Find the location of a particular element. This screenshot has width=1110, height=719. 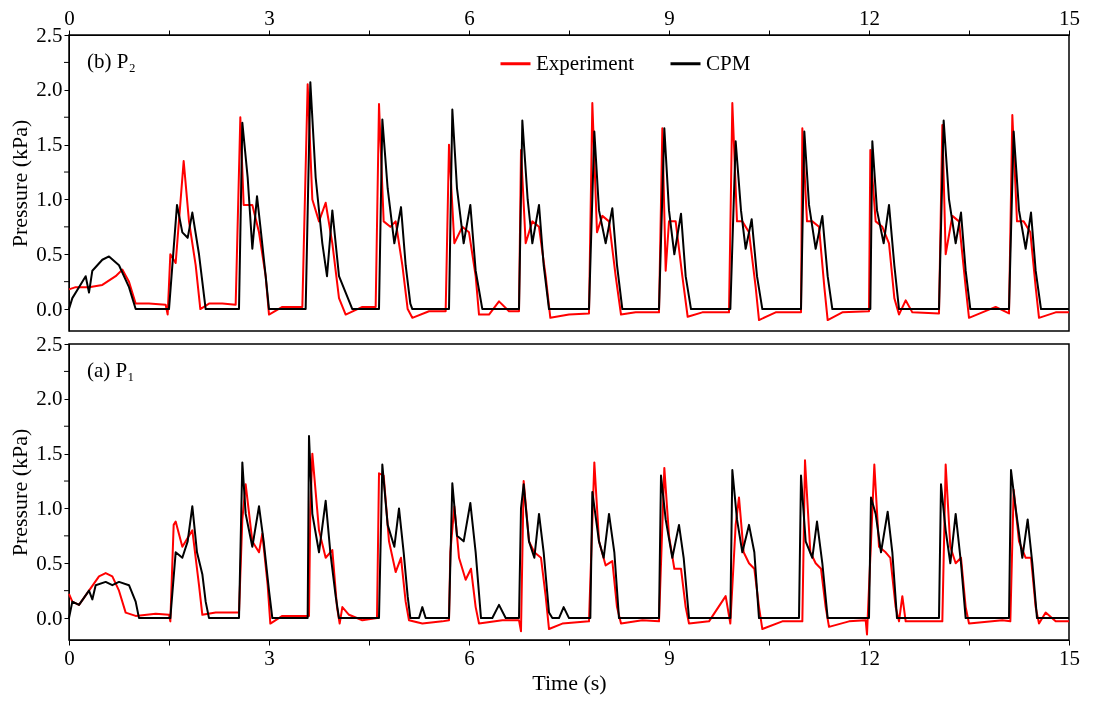

legend-label: Experiment is located at coordinates (585, 62).